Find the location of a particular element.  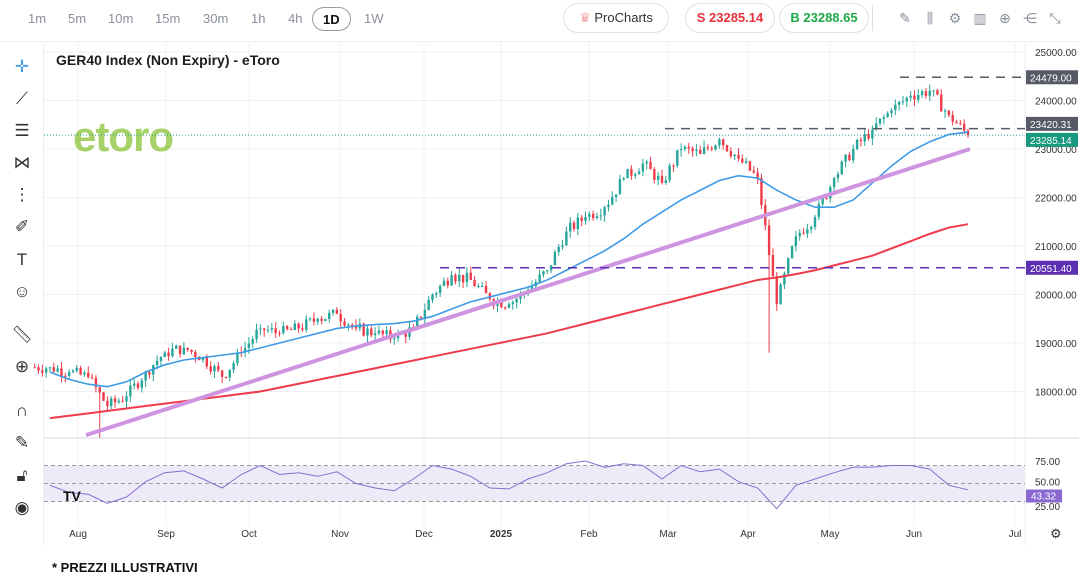

share-icon: ⋲ is located at coordinates (1030, 18).